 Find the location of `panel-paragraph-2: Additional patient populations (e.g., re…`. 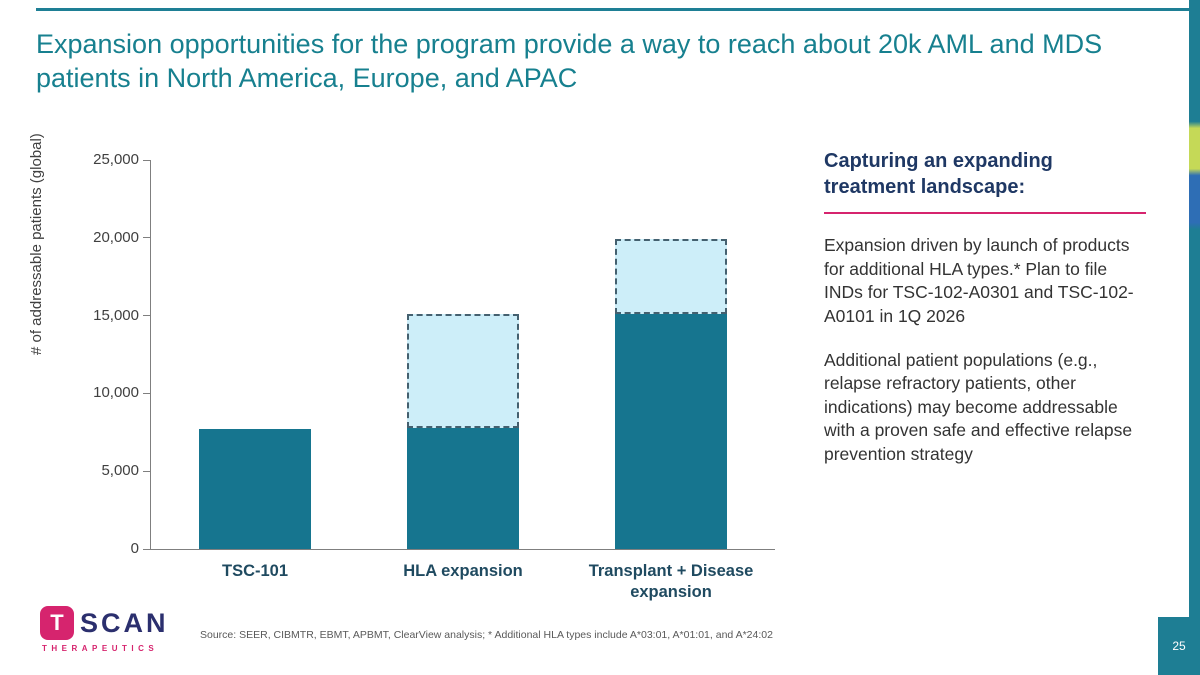

panel-paragraph-2: Additional patient populations (e.g., re… is located at coordinates (978, 407).